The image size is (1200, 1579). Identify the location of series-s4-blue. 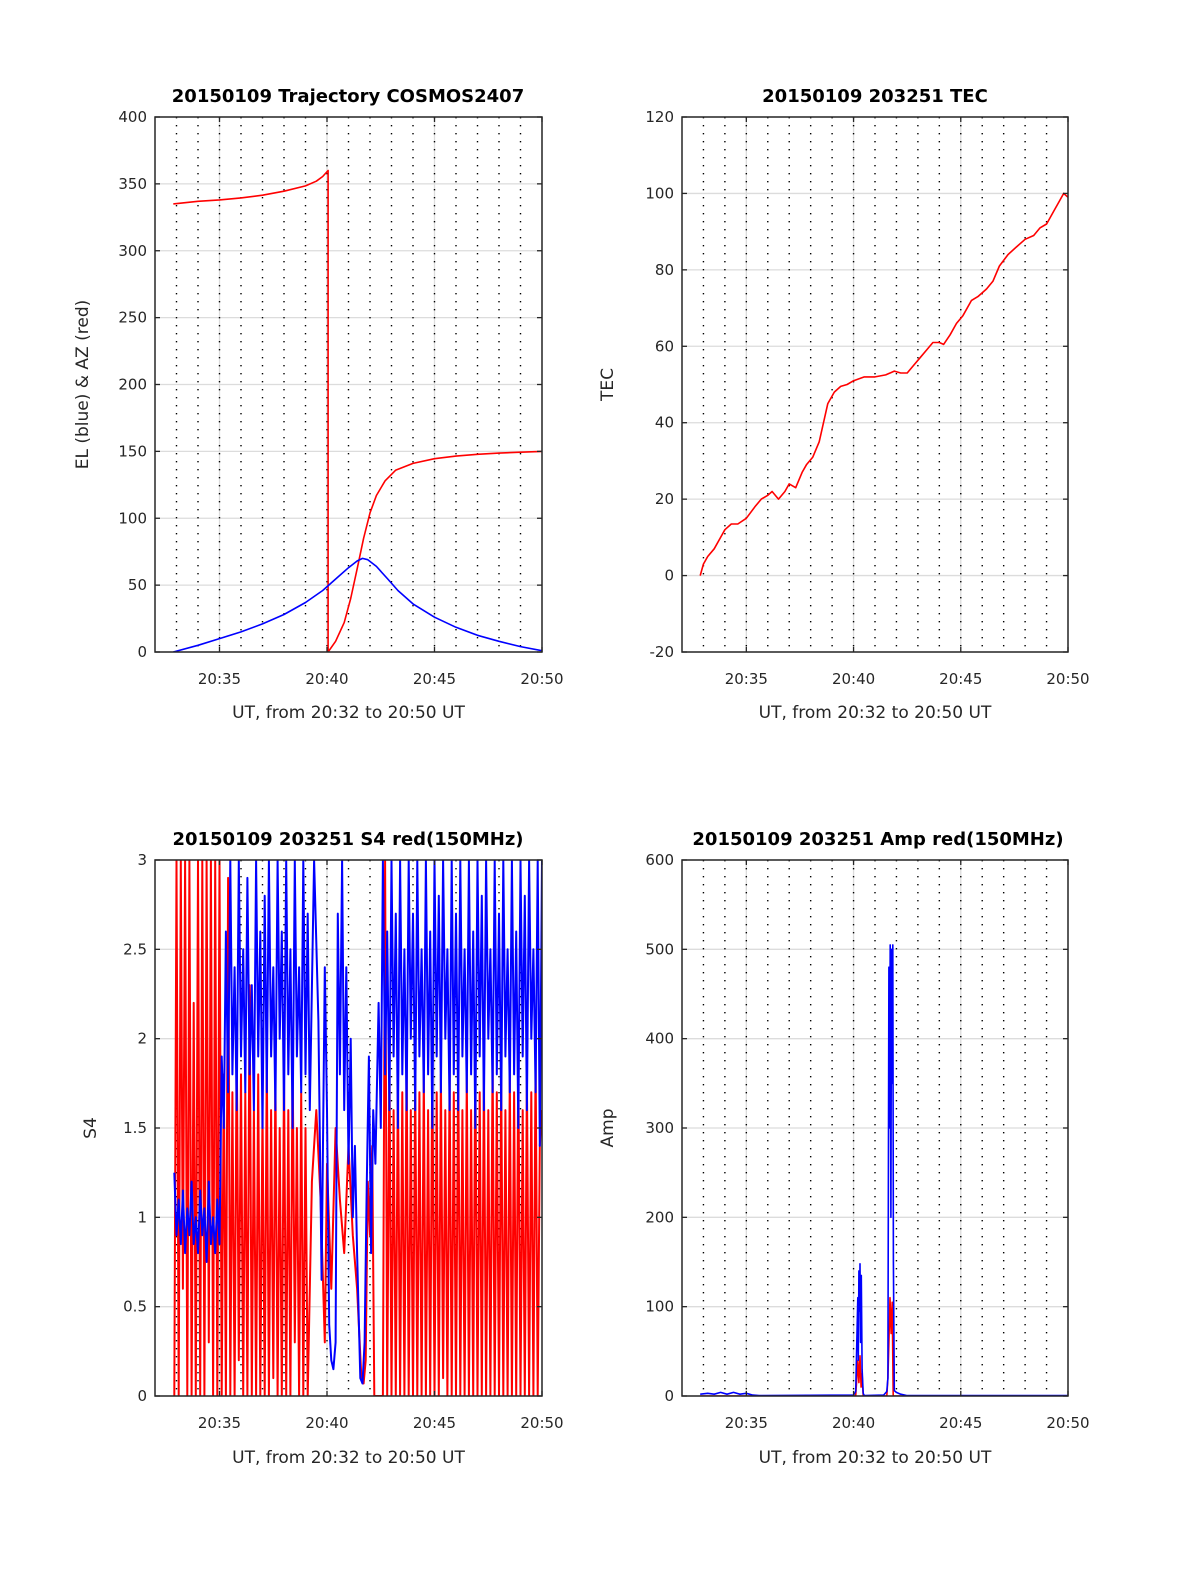
(357, 1122).